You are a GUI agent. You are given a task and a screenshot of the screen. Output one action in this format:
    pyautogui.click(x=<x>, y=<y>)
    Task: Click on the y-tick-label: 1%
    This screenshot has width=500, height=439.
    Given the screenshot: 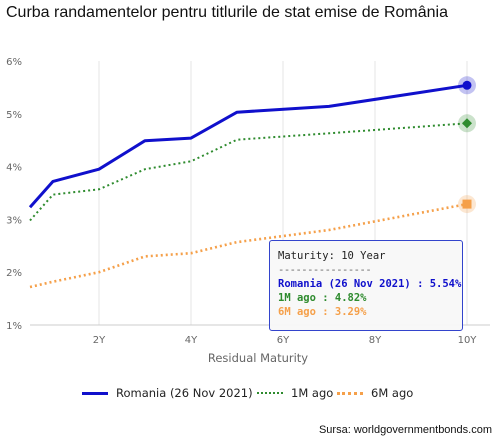 What is the action you would take?
    pyautogui.click(x=14, y=326)
    